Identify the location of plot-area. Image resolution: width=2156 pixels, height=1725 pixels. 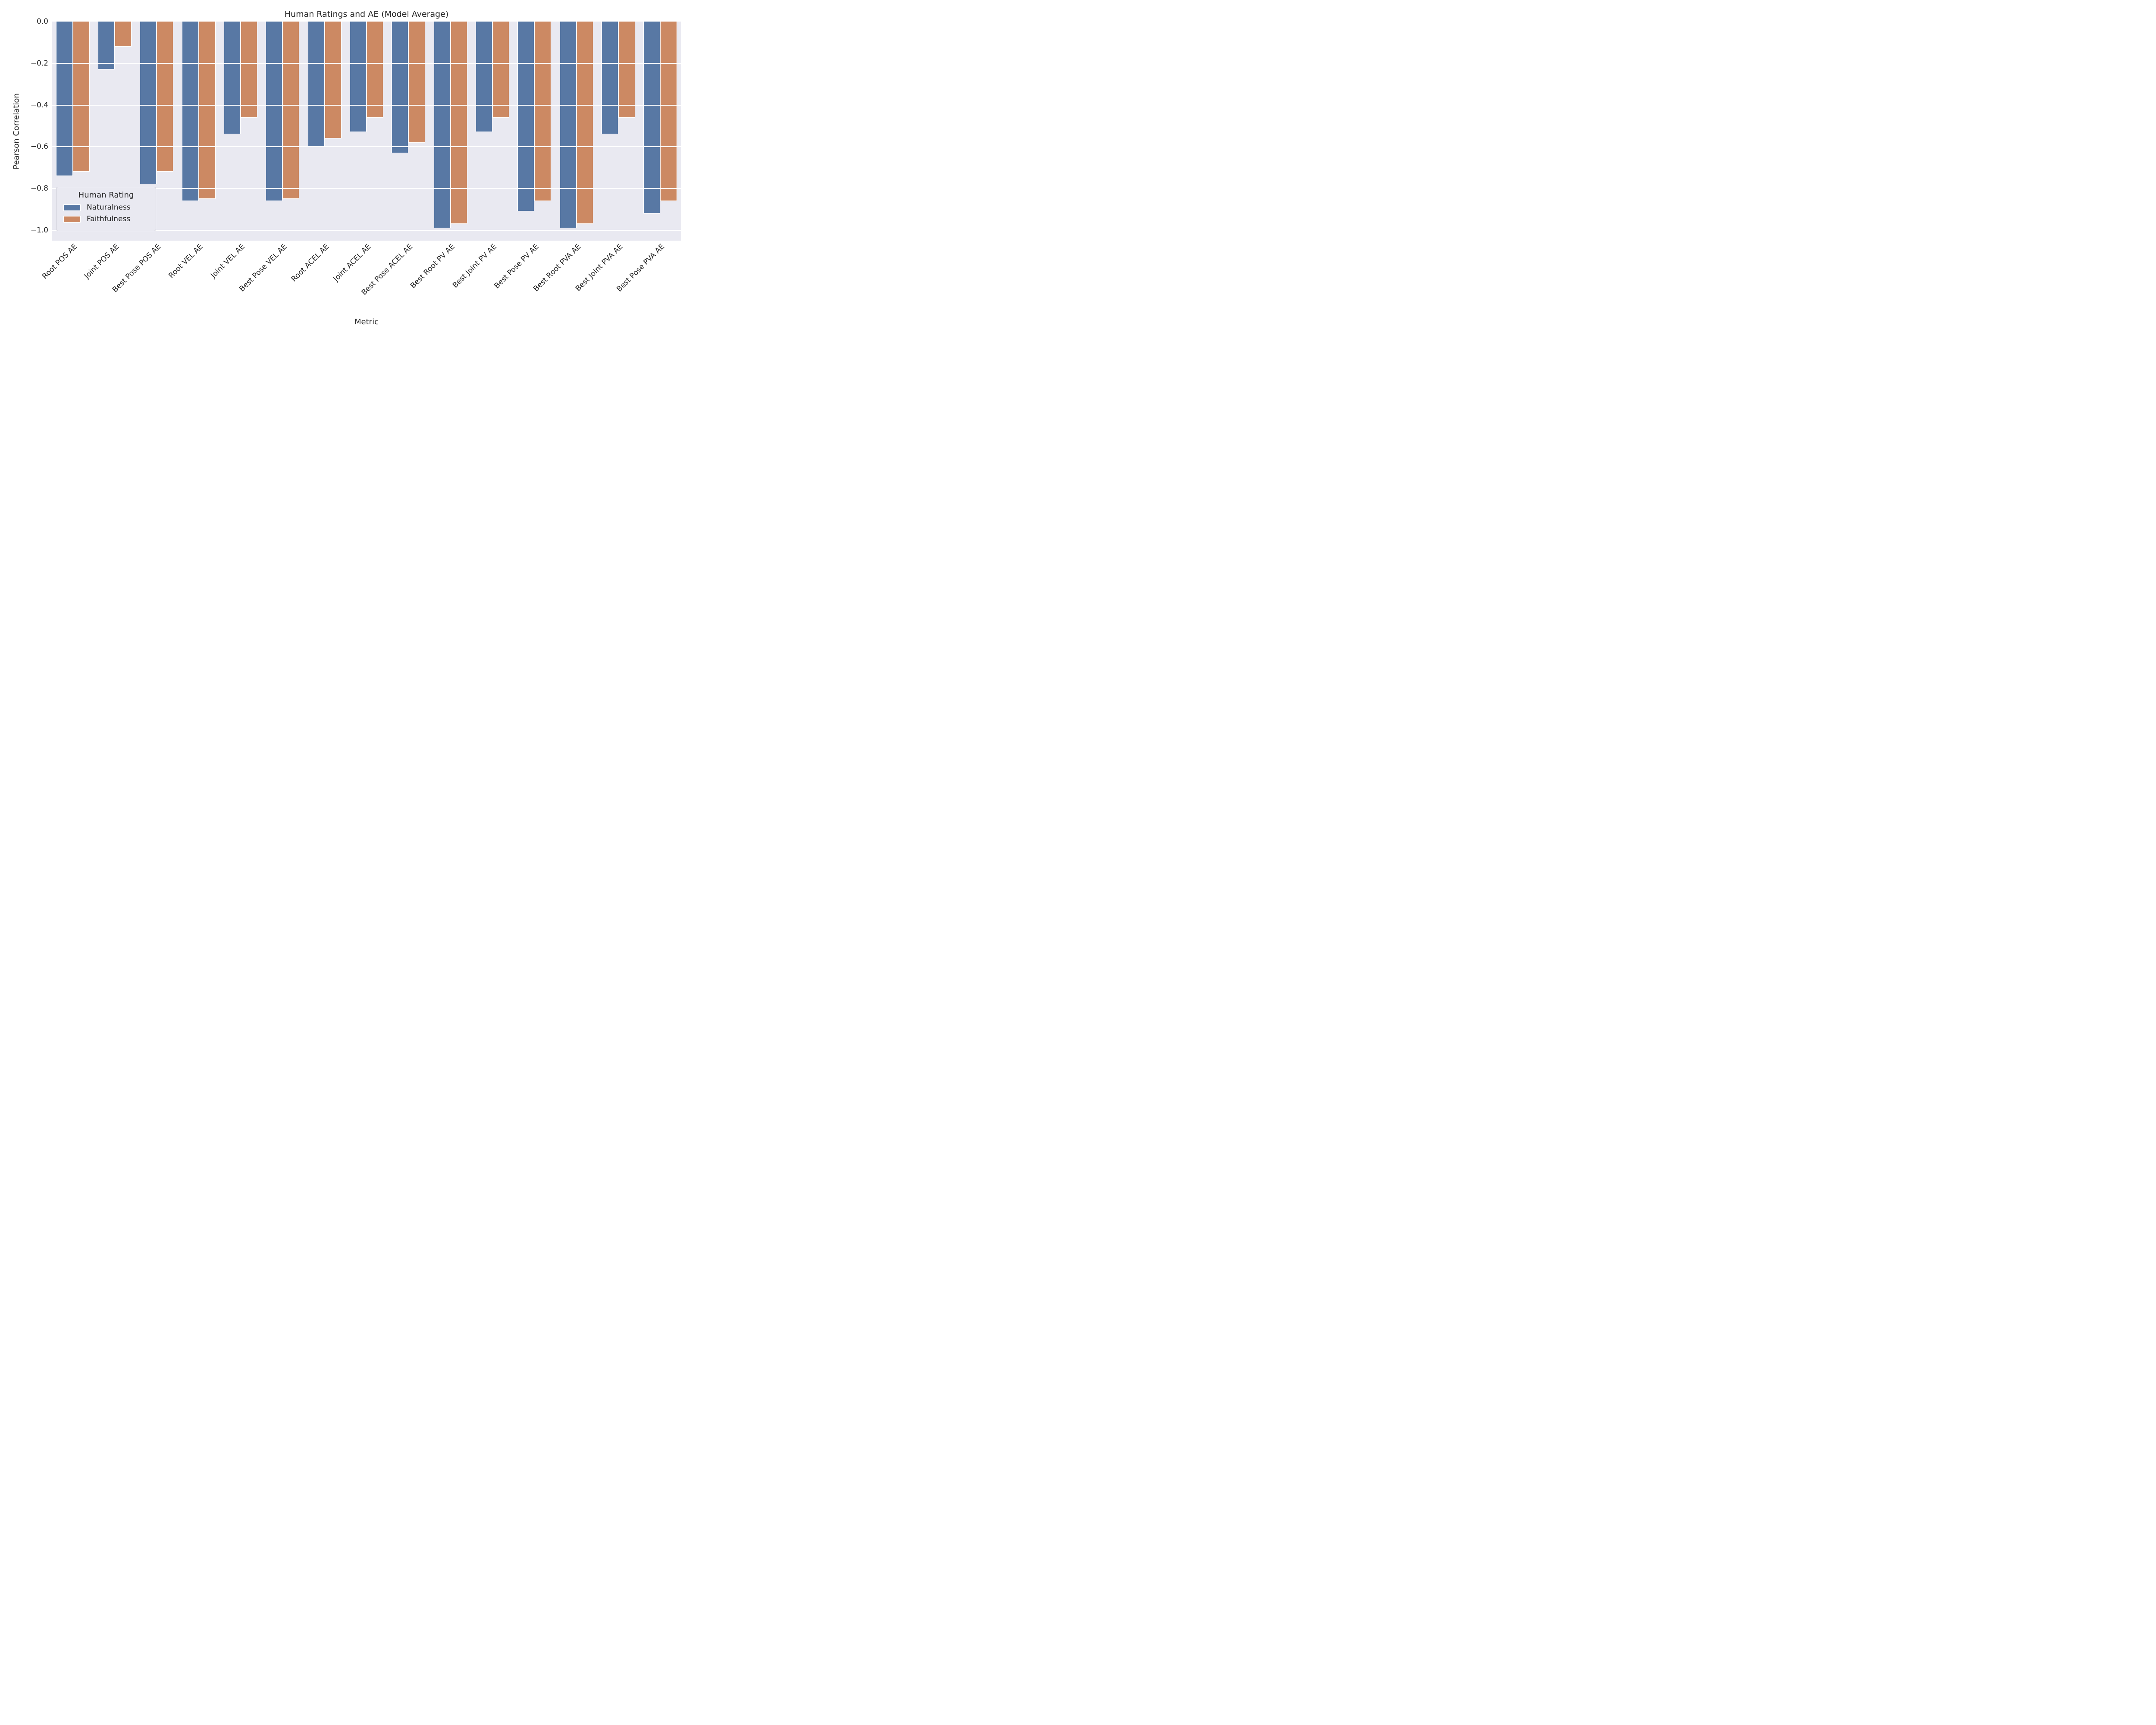
(366, 131).